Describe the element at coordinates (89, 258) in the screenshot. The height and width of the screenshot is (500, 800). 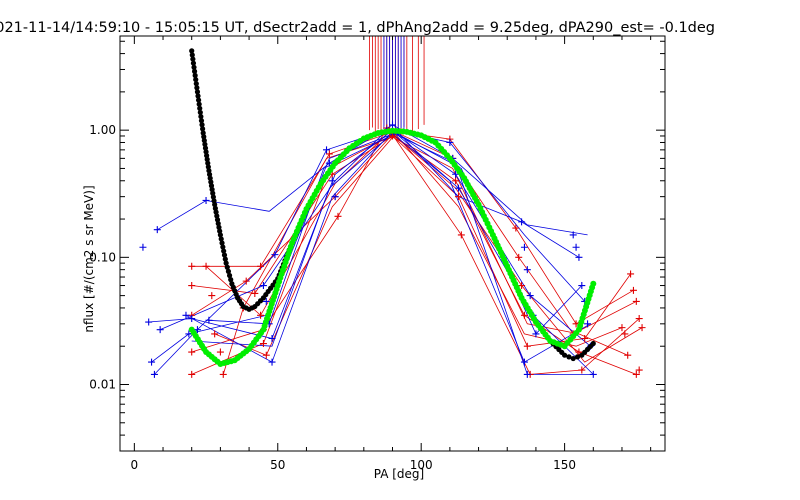
I see `y-axis-label: nflux [#/(cm2 s sr MeV)]` at that location.